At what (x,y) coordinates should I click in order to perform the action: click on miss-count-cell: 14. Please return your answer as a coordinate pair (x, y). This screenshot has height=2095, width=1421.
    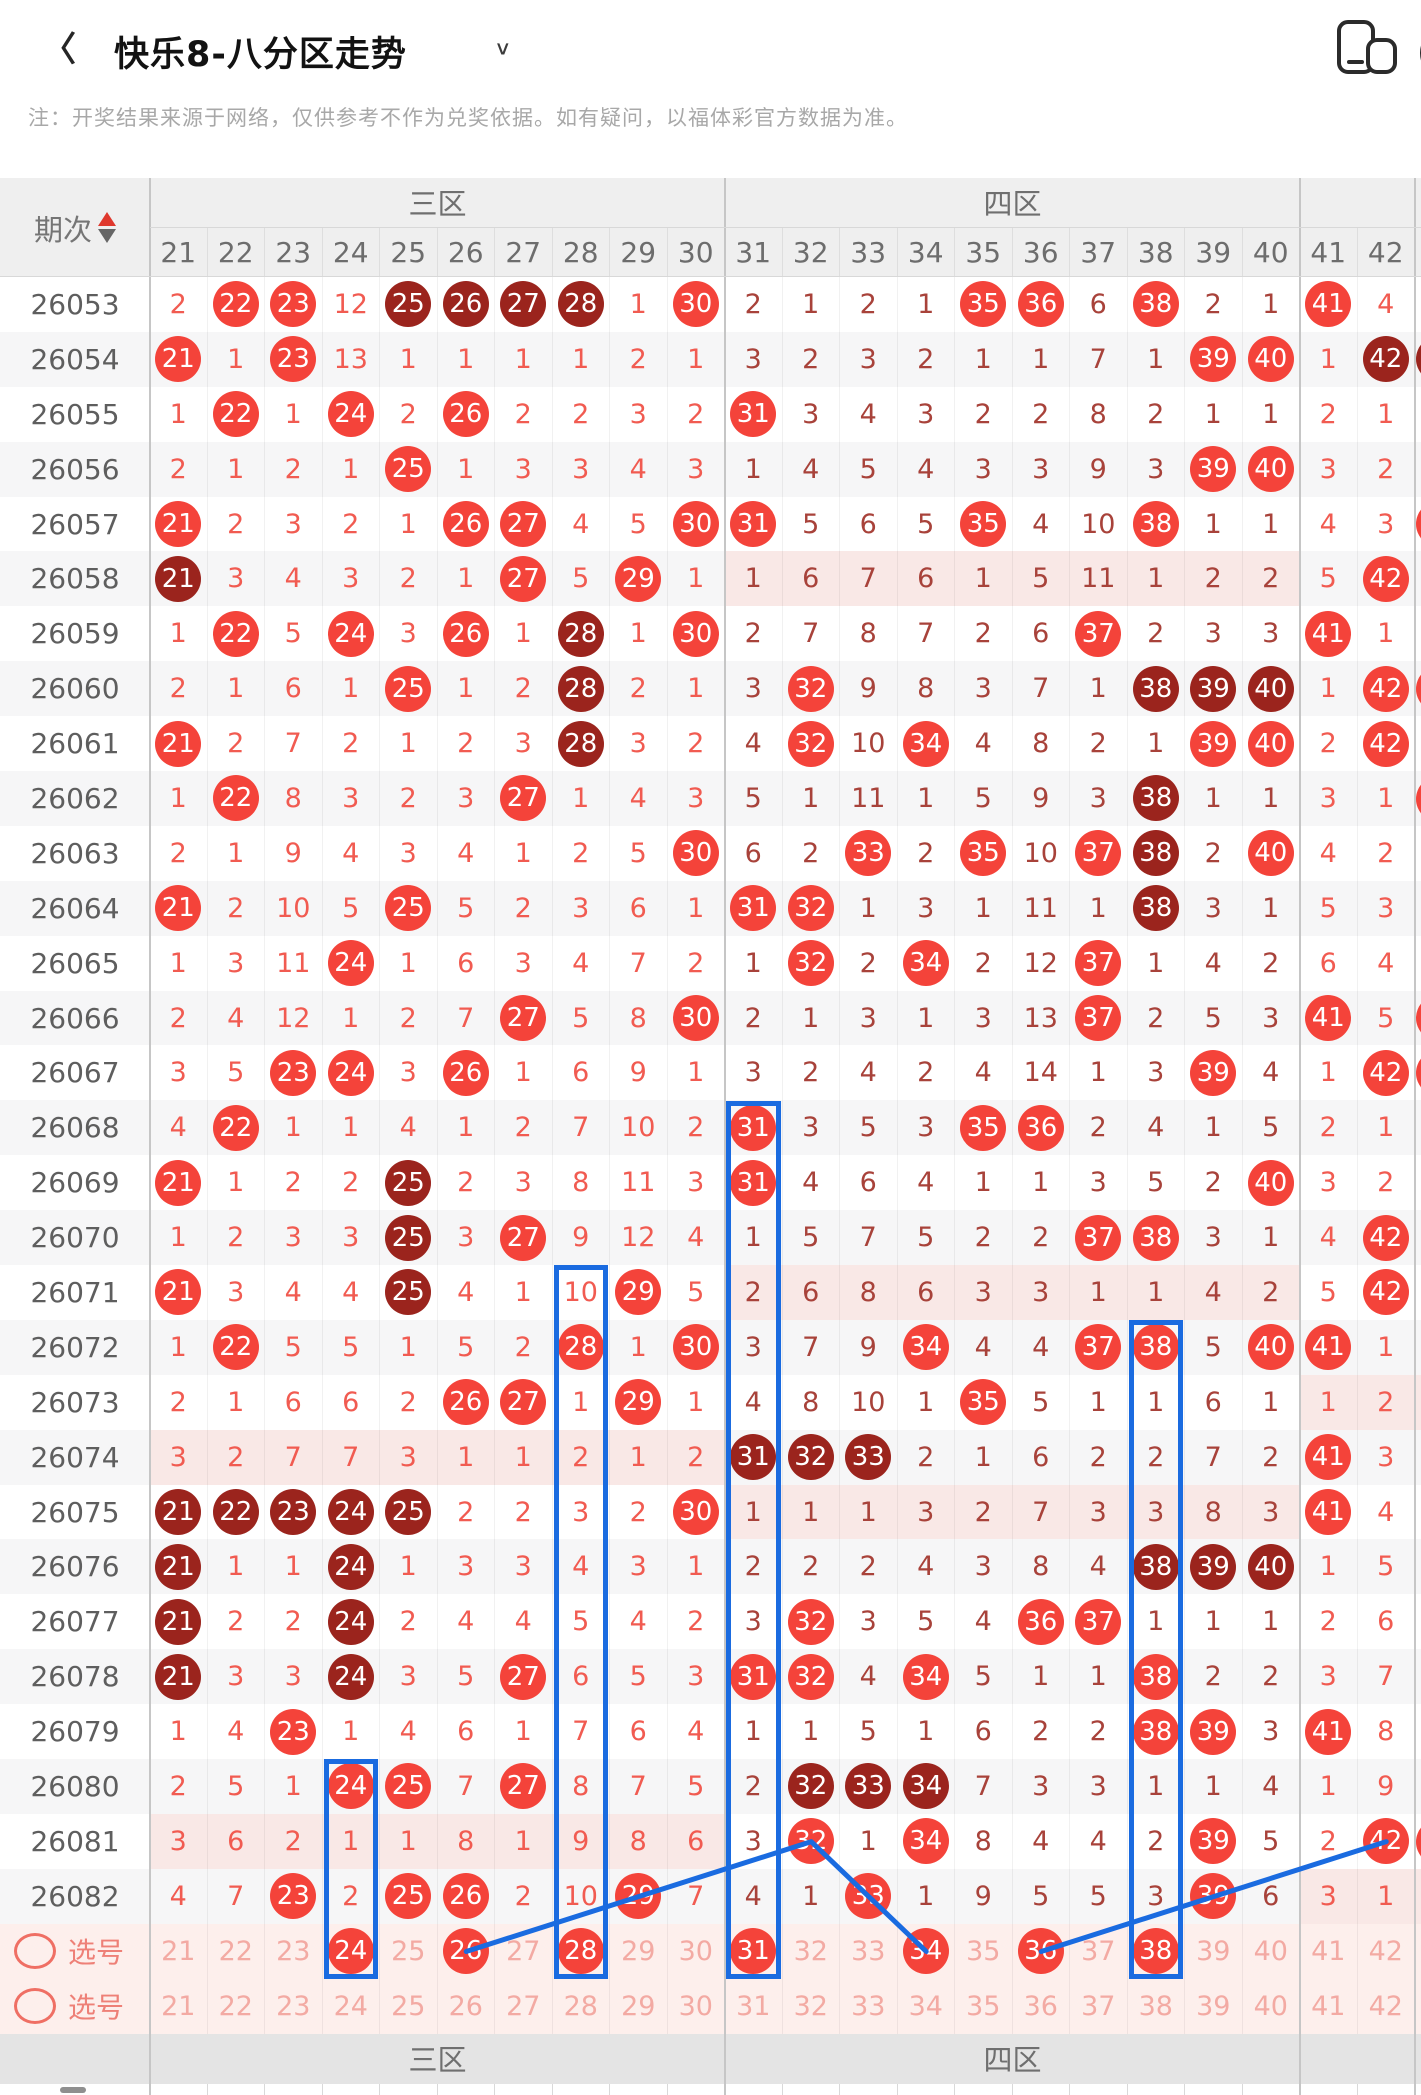
    Looking at the image, I should click on (1041, 1073).